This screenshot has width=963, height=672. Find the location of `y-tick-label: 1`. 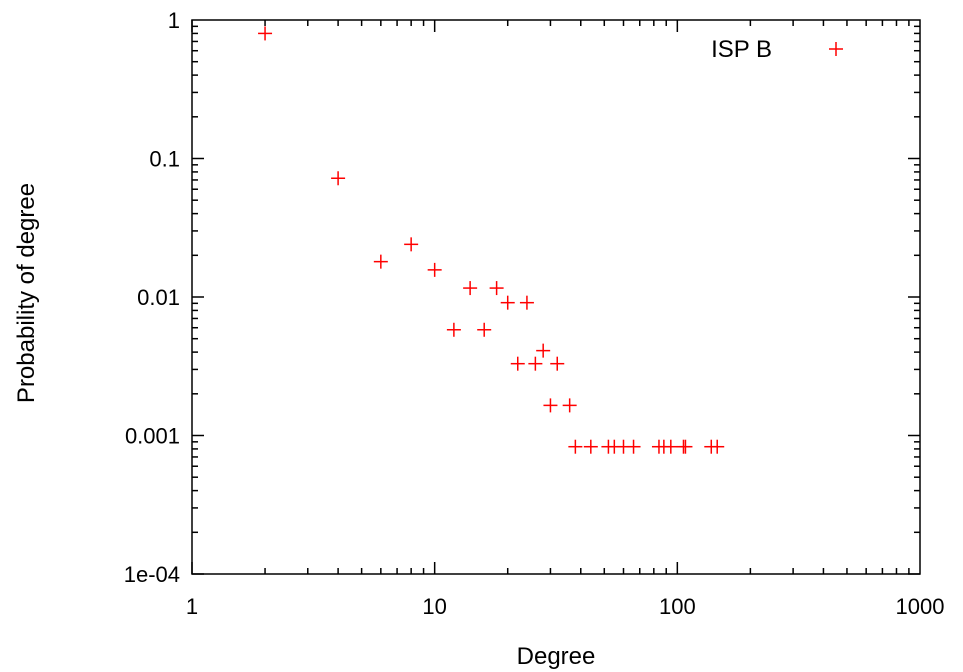

y-tick-label: 1 is located at coordinates (174, 20).